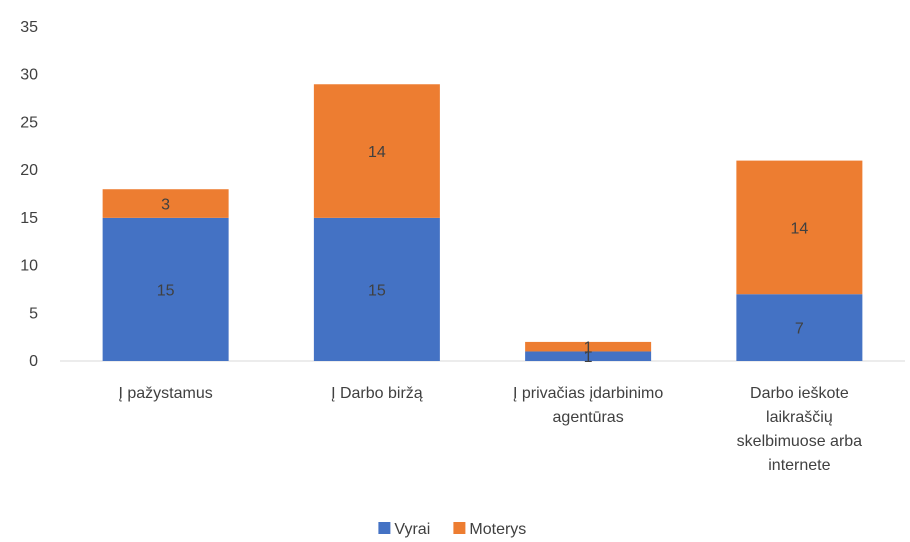  Describe the element at coordinates (33, 361) in the screenshot. I see `y-tick-label: 0` at that location.